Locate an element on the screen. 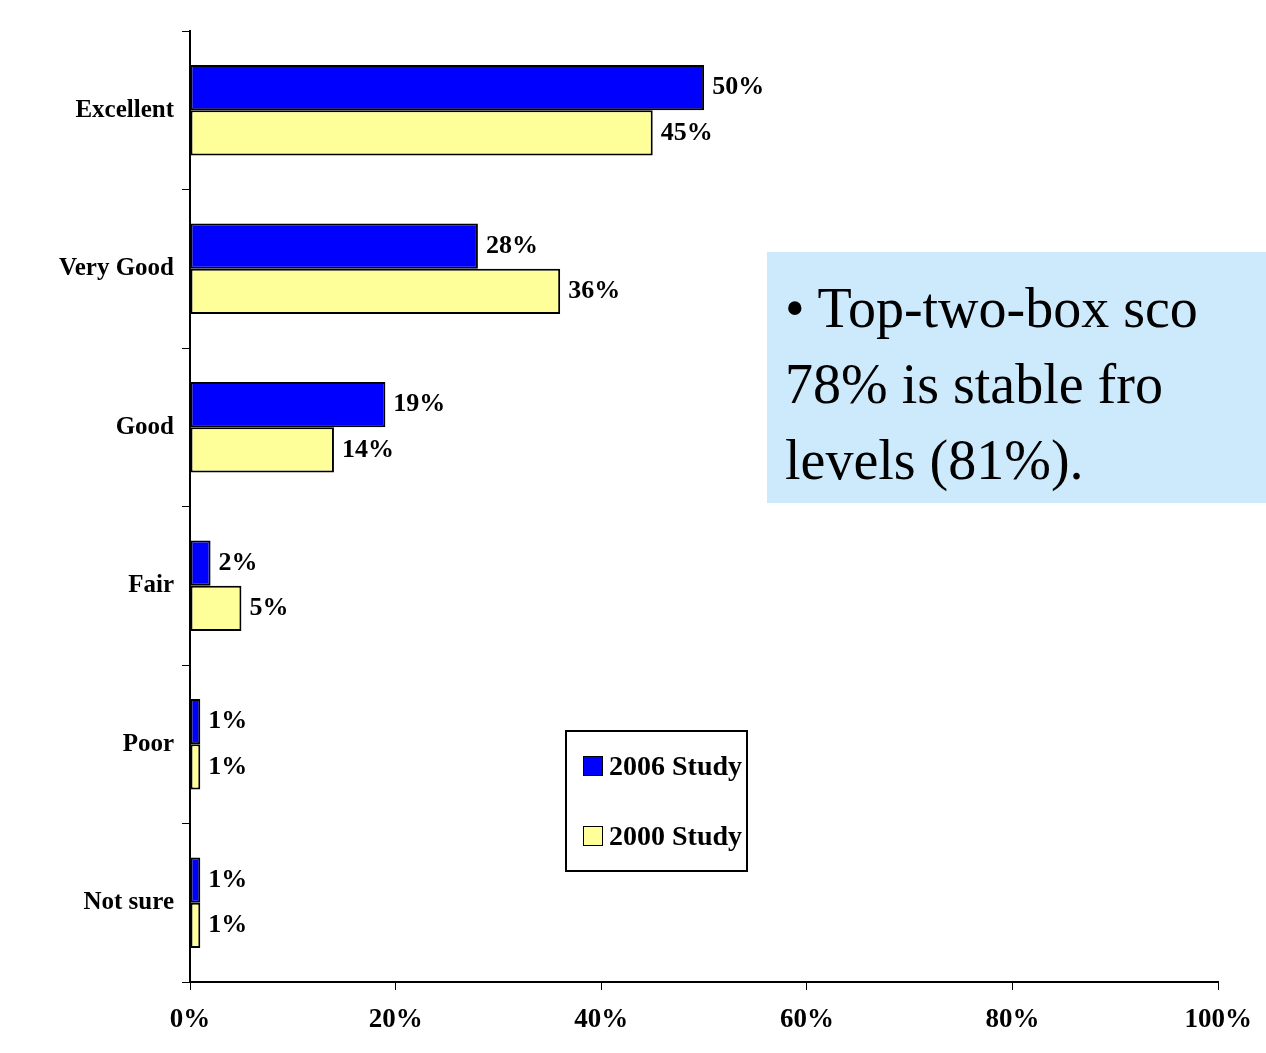 This screenshot has height=1053, width=1266. y-tick-label: Very Good is located at coordinates (116, 267).